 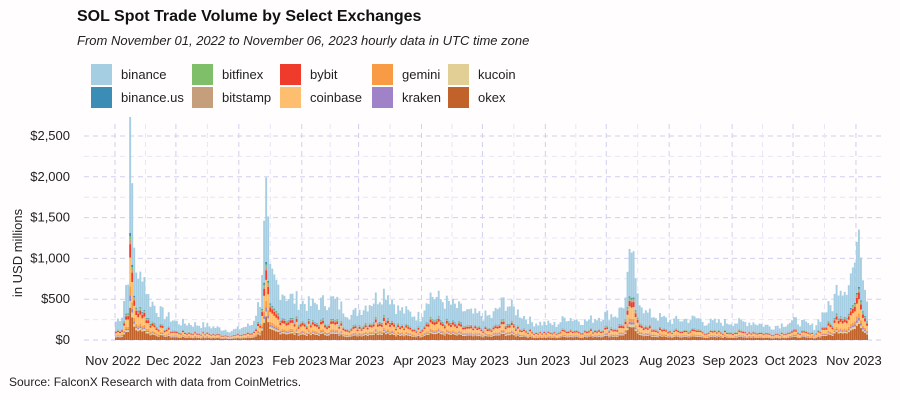 What do you see at coordinates (50, 217) in the screenshot?
I see `y-tick-label: $1,500` at bounding box center [50, 217].